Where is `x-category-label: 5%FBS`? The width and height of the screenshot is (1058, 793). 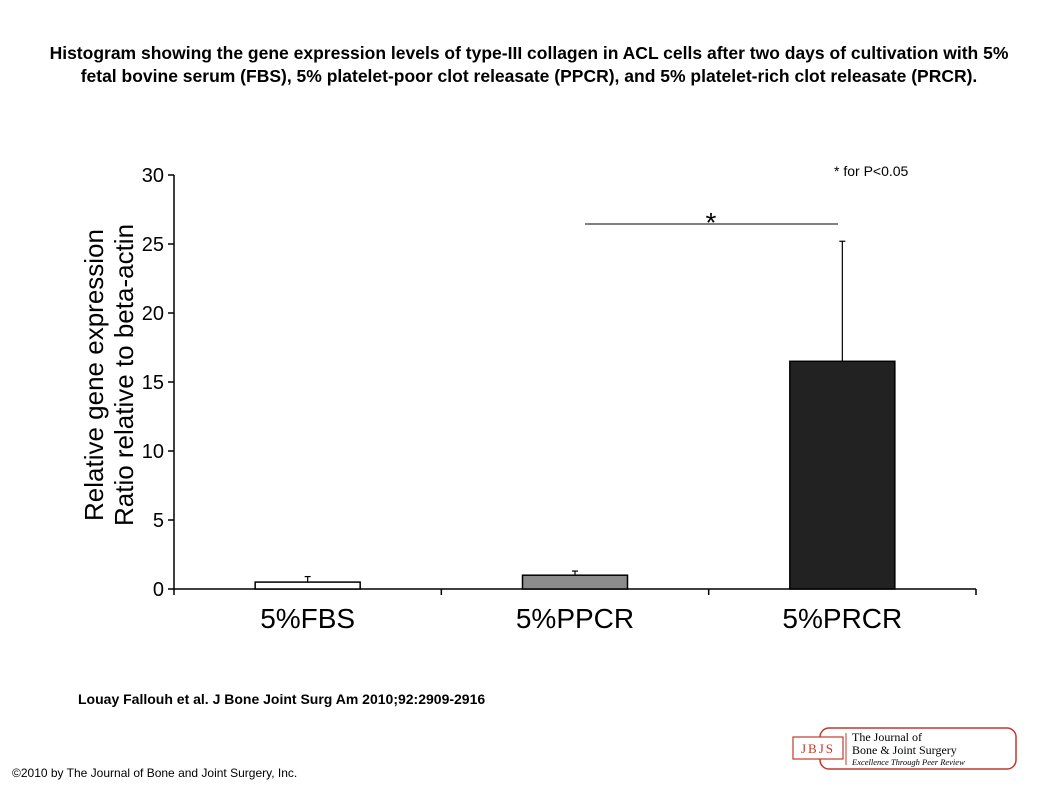 x-category-label: 5%FBS is located at coordinates (307, 618).